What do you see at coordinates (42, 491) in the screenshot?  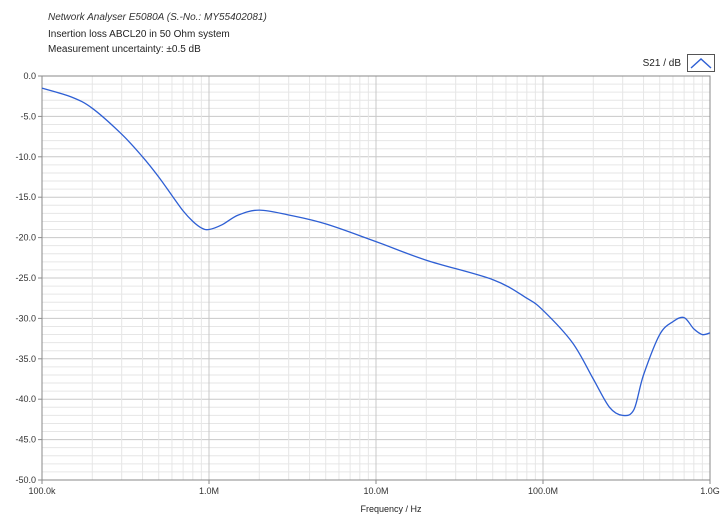 I see `x-tick-label: 100.0k` at bounding box center [42, 491].